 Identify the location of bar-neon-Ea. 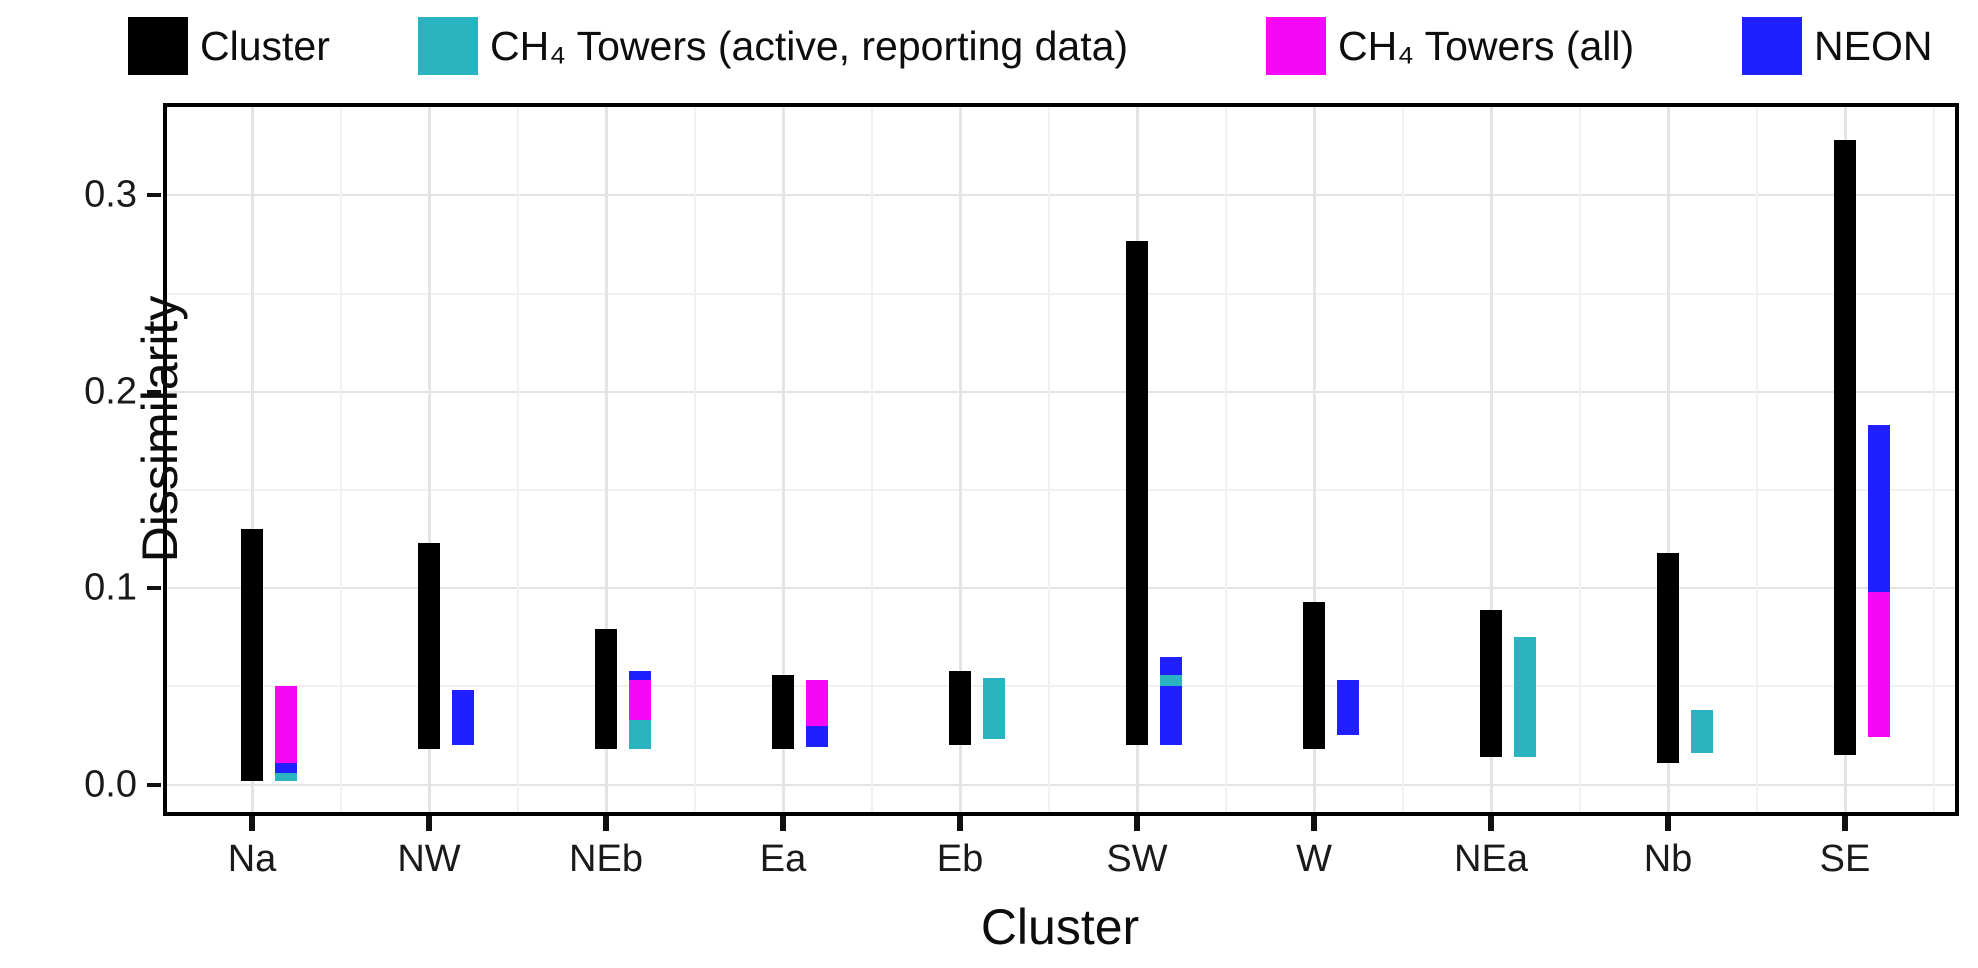
(817, 736).